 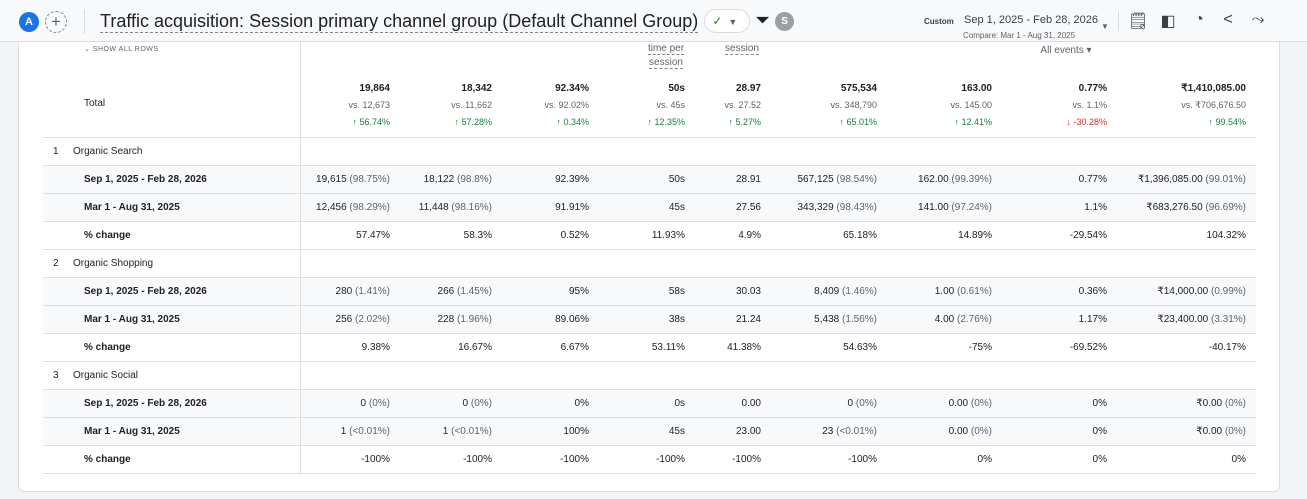 What do you see at coordinates (676, 319) in the screenshot?
I see `cell-value: 38s` at bounding box center [676, 319].